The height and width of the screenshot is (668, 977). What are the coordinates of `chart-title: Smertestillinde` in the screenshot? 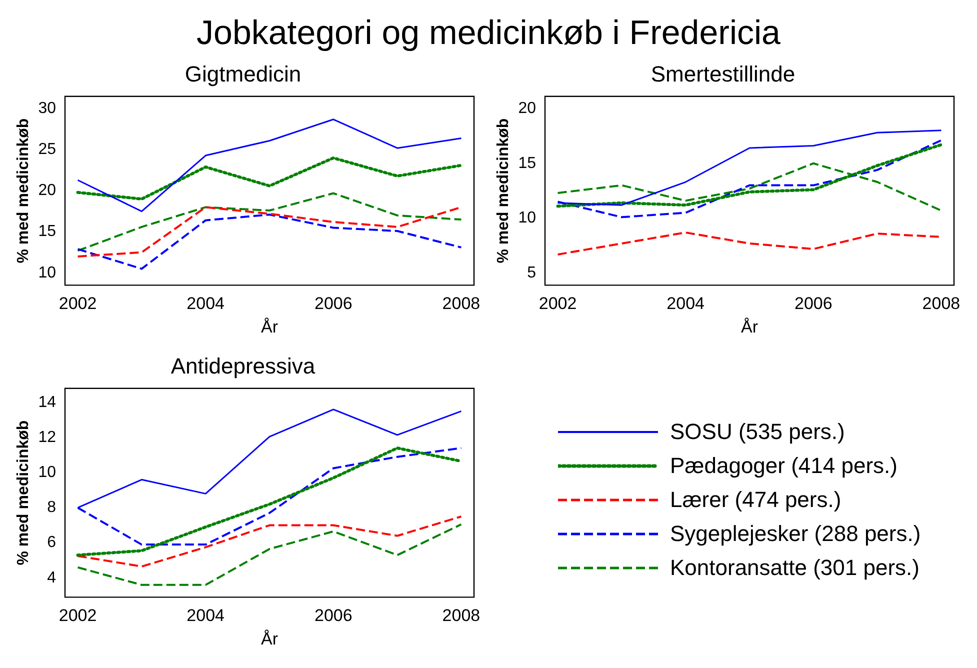 It's located at (723, 73).